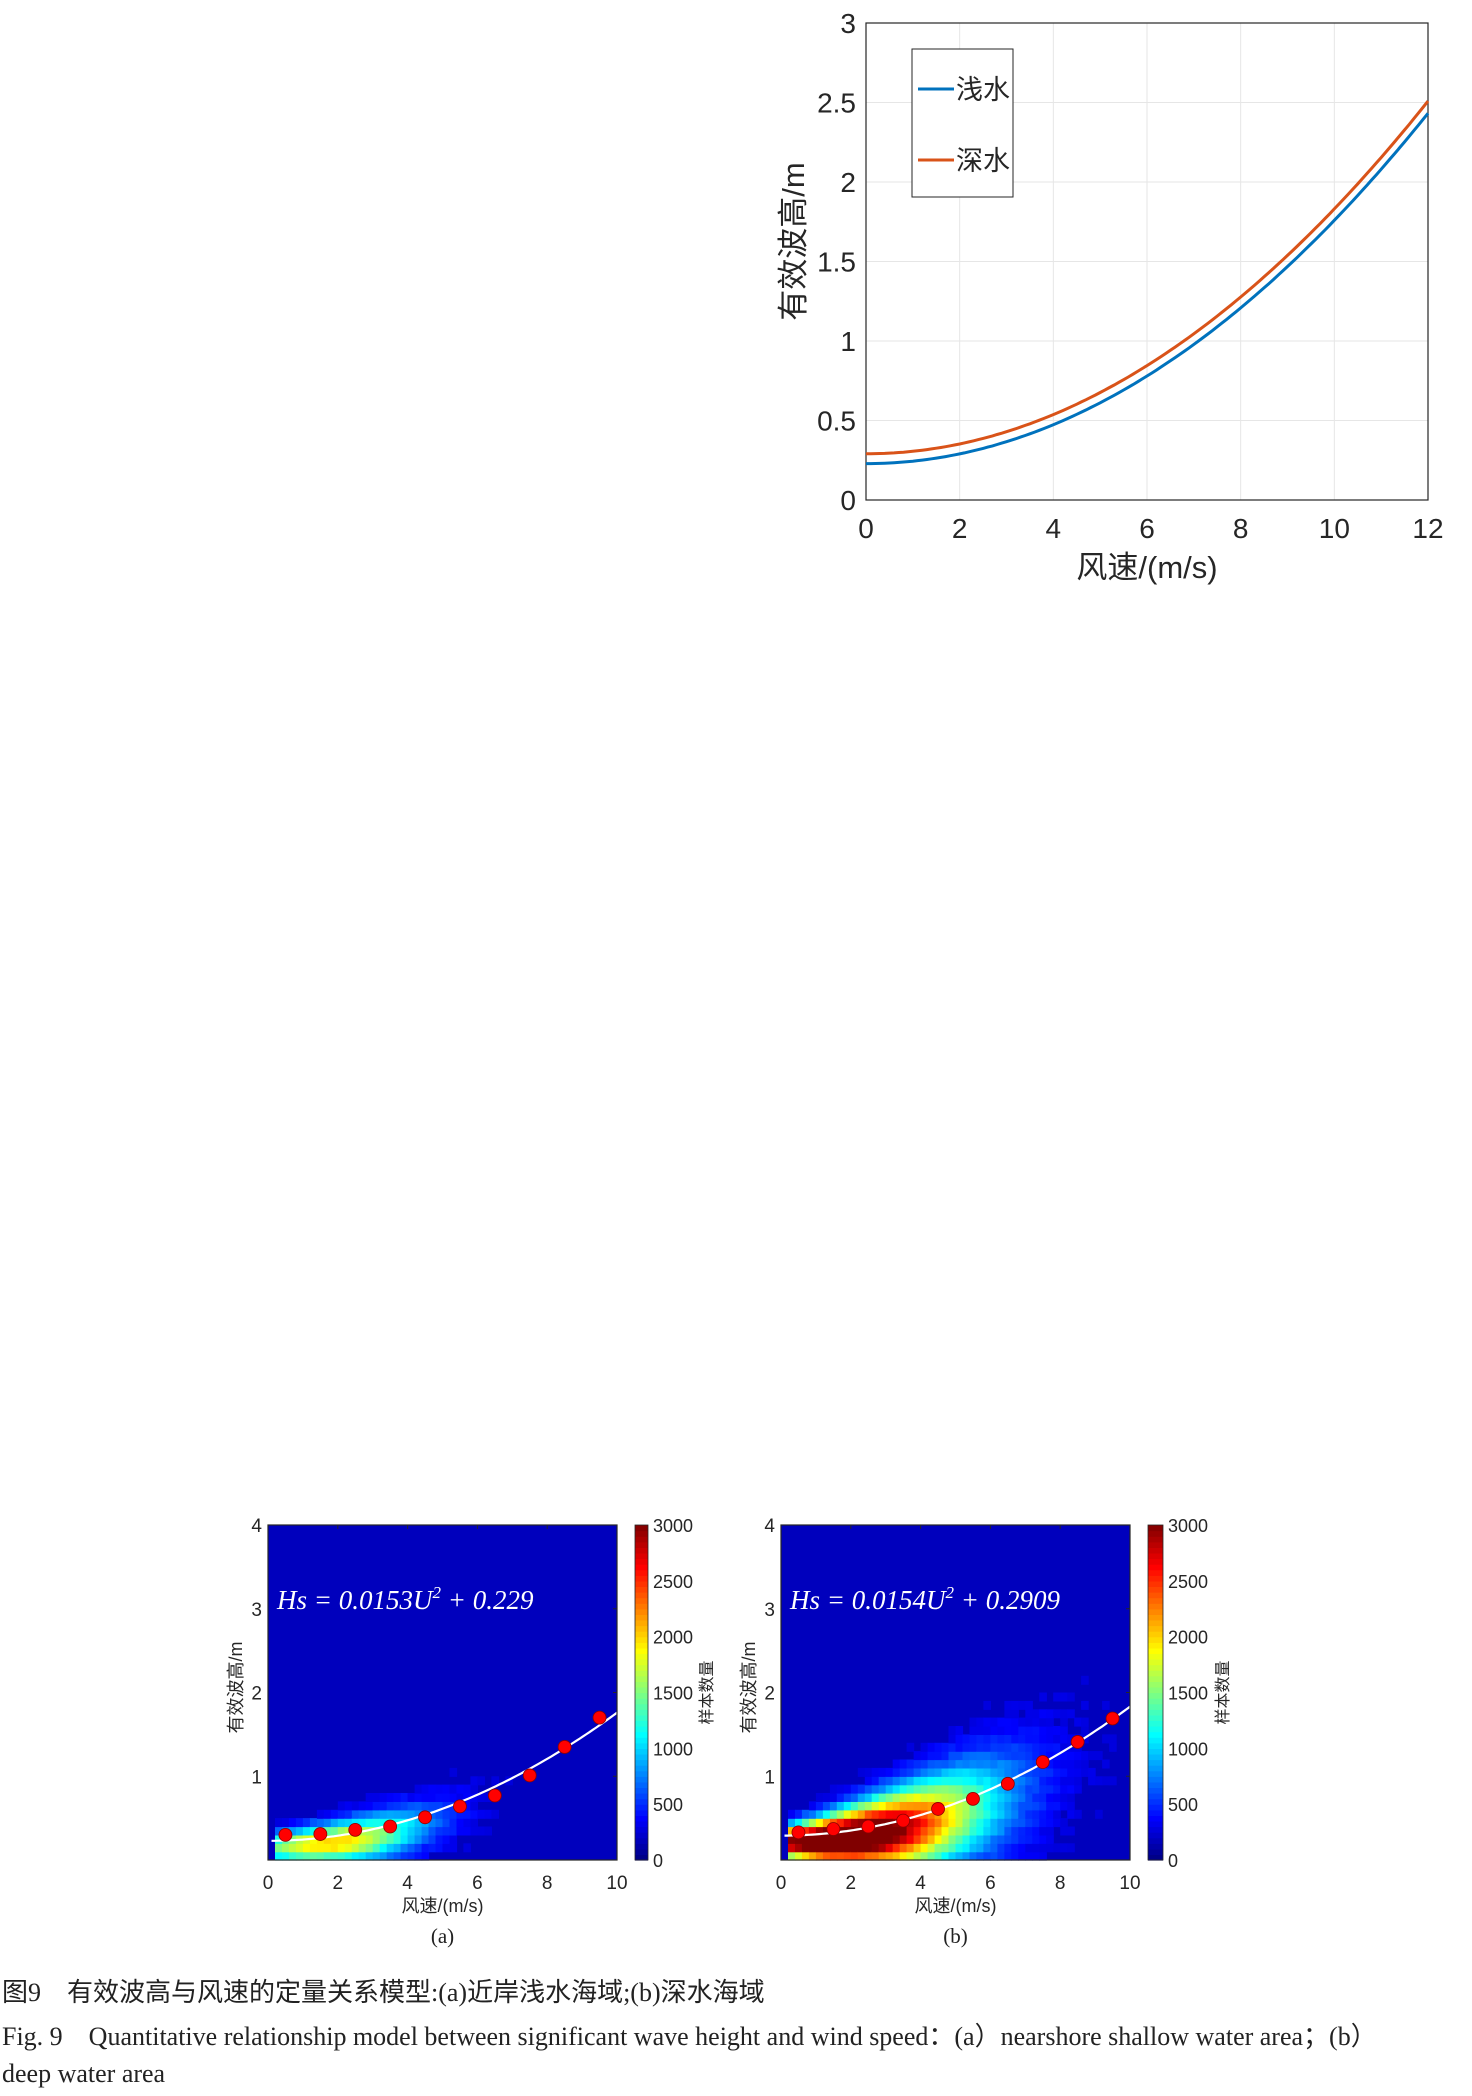 This screenshot has width=1472, height=2096. What do you see at coordinates (256, 1526) in the screenshot?
I see `y-tick-label: 4` at bounding box center [256, 1526].